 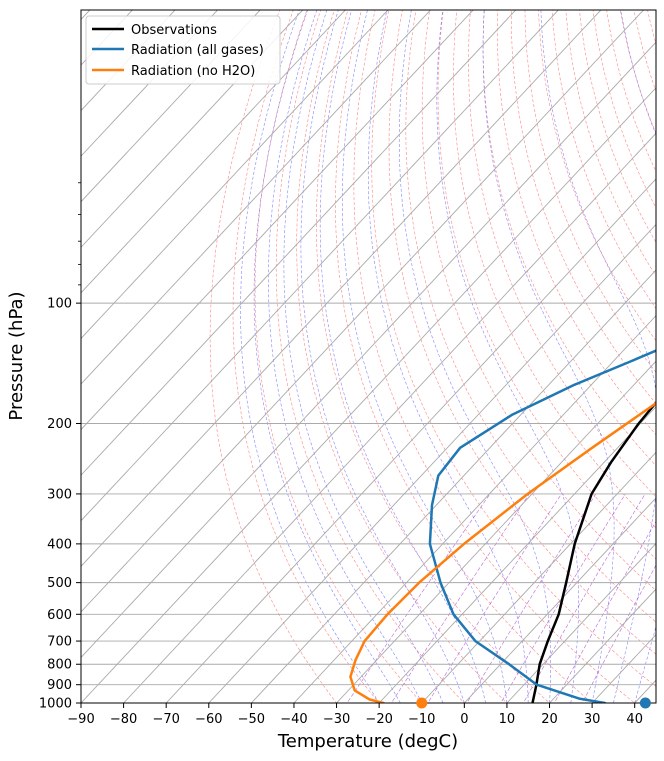 I want to click on y-tick-label: 1000, so click(x=55, y=704).